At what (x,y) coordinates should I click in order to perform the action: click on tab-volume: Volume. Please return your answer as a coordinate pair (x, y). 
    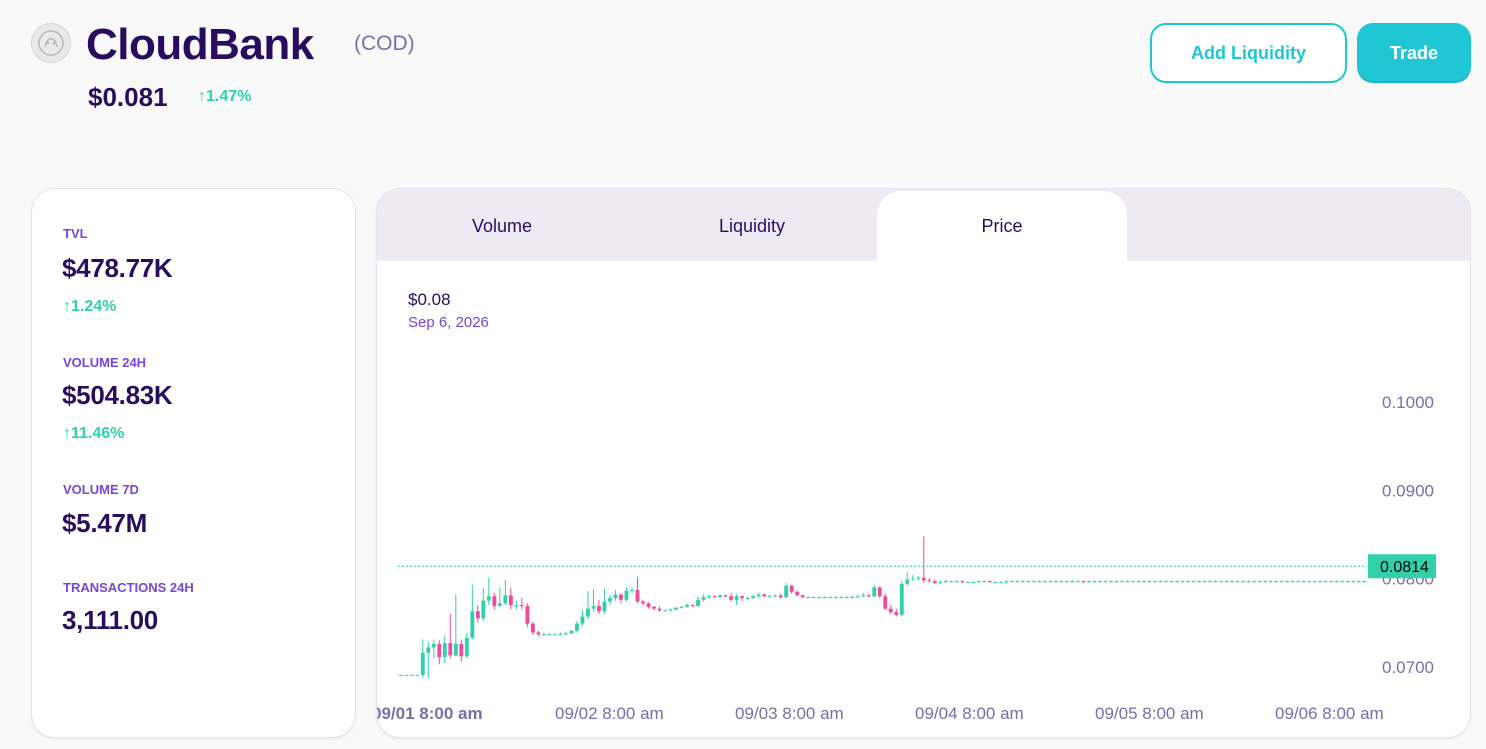
    Looking at the image, I should click on (502, 225).